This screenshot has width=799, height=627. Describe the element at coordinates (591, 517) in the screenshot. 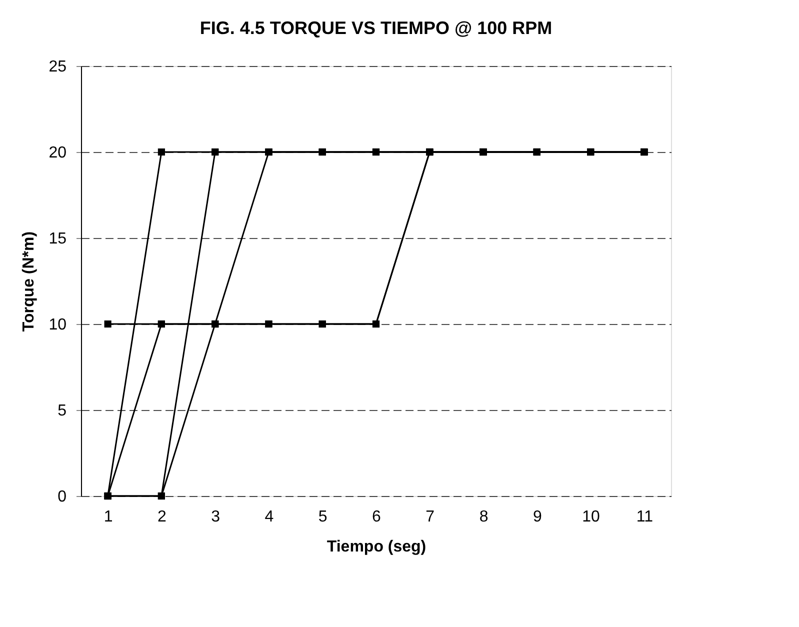

I see `x-tick-label: 10` at that location.